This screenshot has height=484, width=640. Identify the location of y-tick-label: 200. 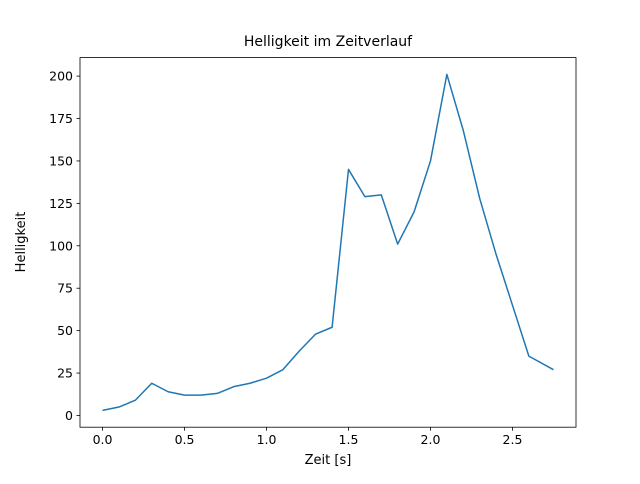
(61, 76).